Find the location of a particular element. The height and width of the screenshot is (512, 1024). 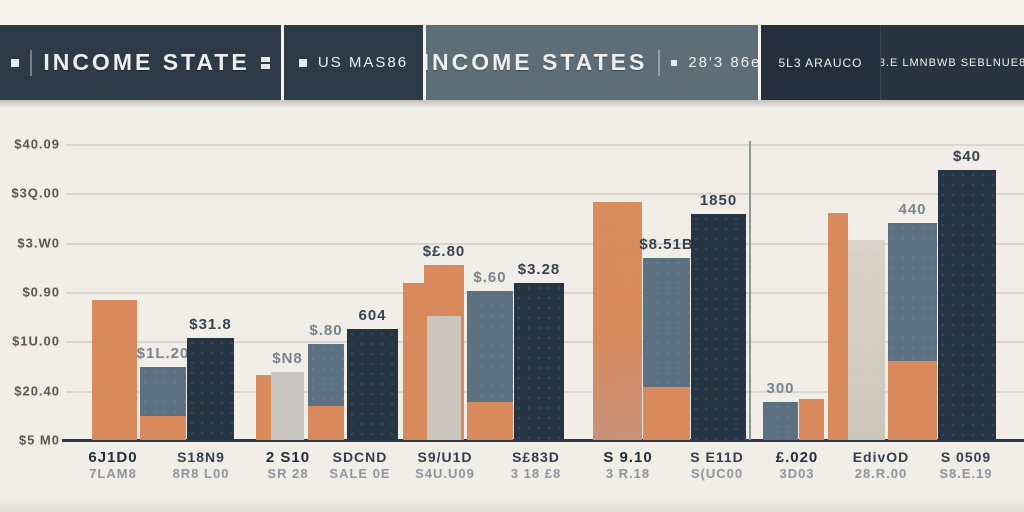

bar-value-label: $8.51B is located at coordinates (666, 244).